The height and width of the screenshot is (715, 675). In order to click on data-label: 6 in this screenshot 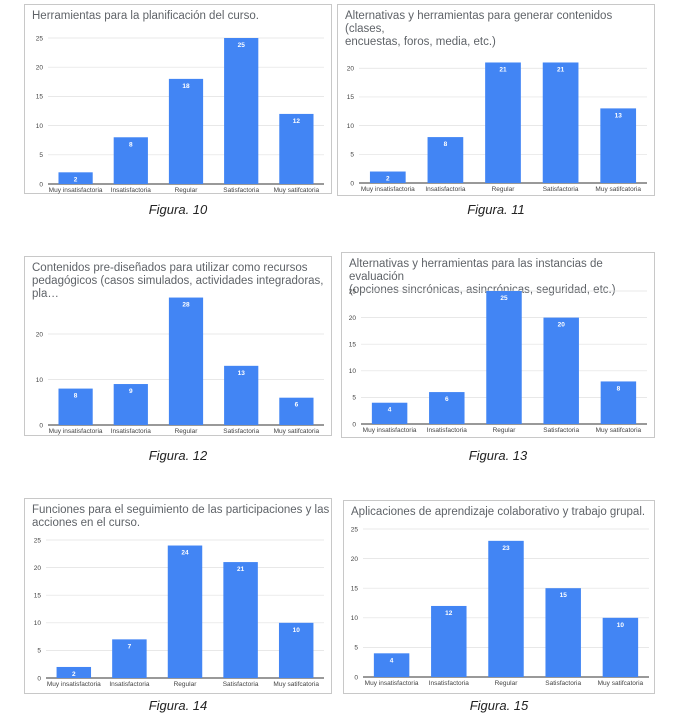, I will do `click(297, 405)`.